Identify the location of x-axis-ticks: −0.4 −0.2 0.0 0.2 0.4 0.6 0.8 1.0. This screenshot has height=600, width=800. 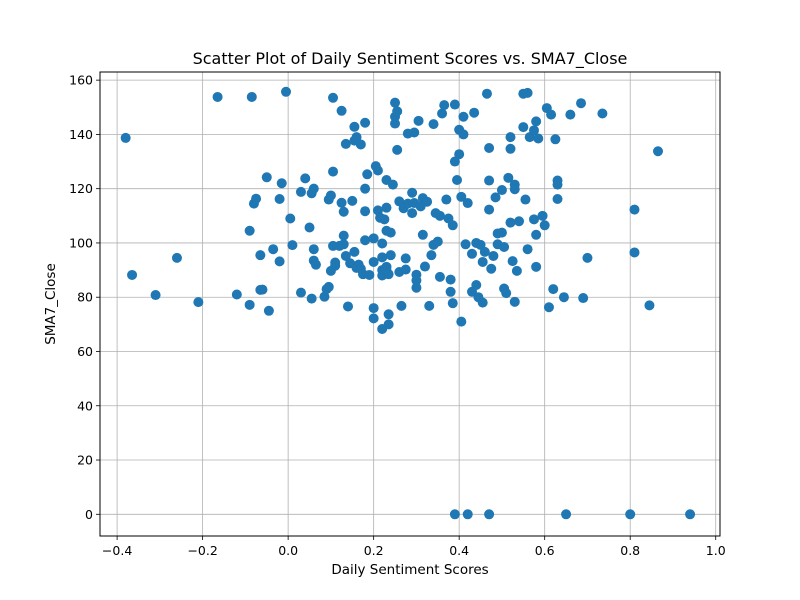
(414, 547).